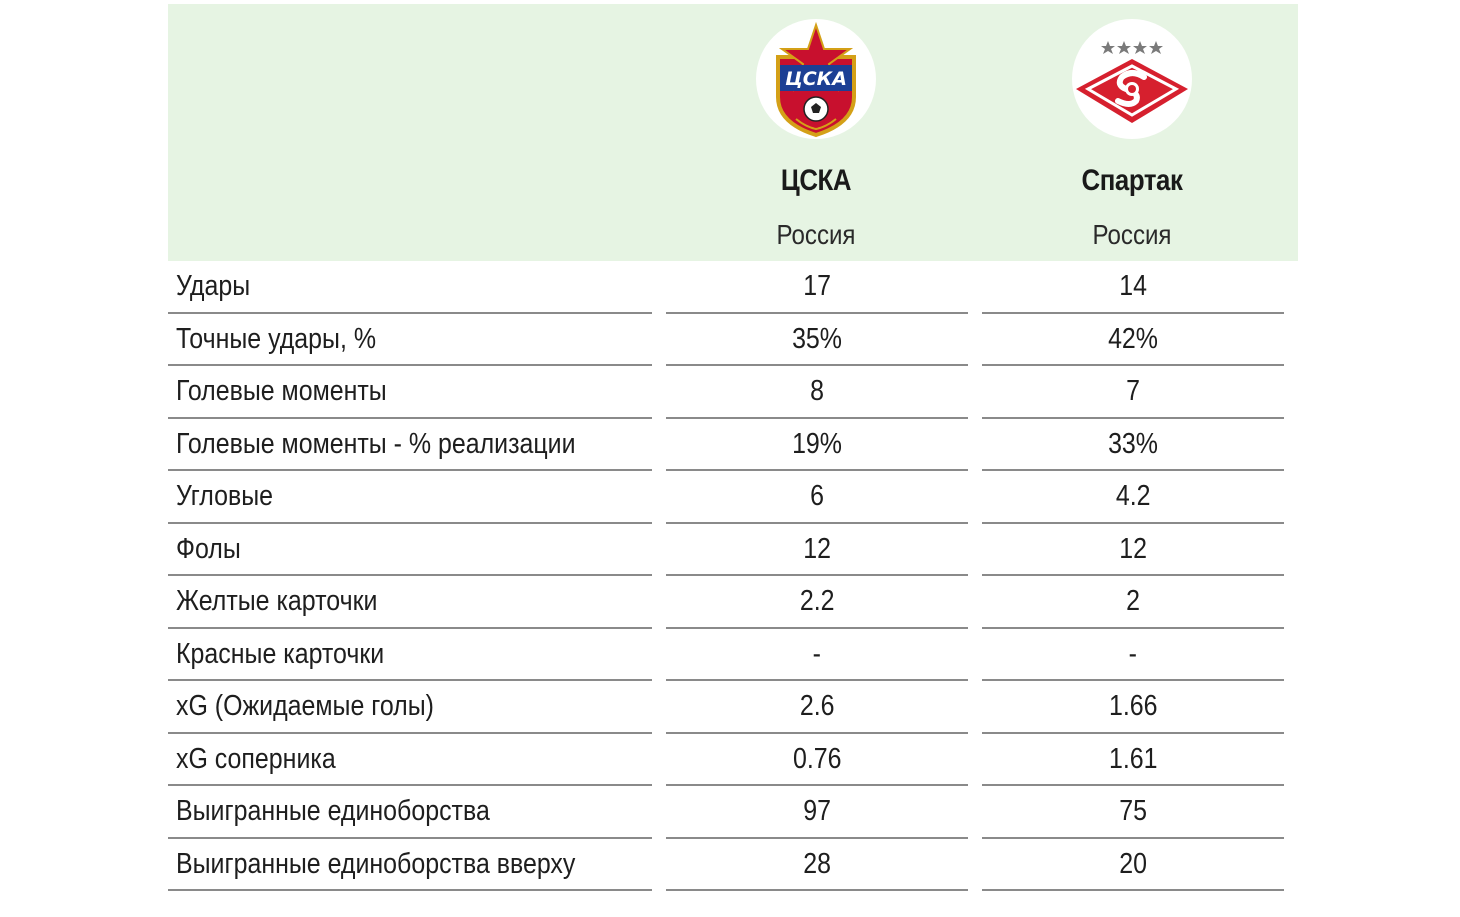 The height and width of the screenshot is (917, 1460). I want to click on stat-label: Угловые, so click(225, 496).